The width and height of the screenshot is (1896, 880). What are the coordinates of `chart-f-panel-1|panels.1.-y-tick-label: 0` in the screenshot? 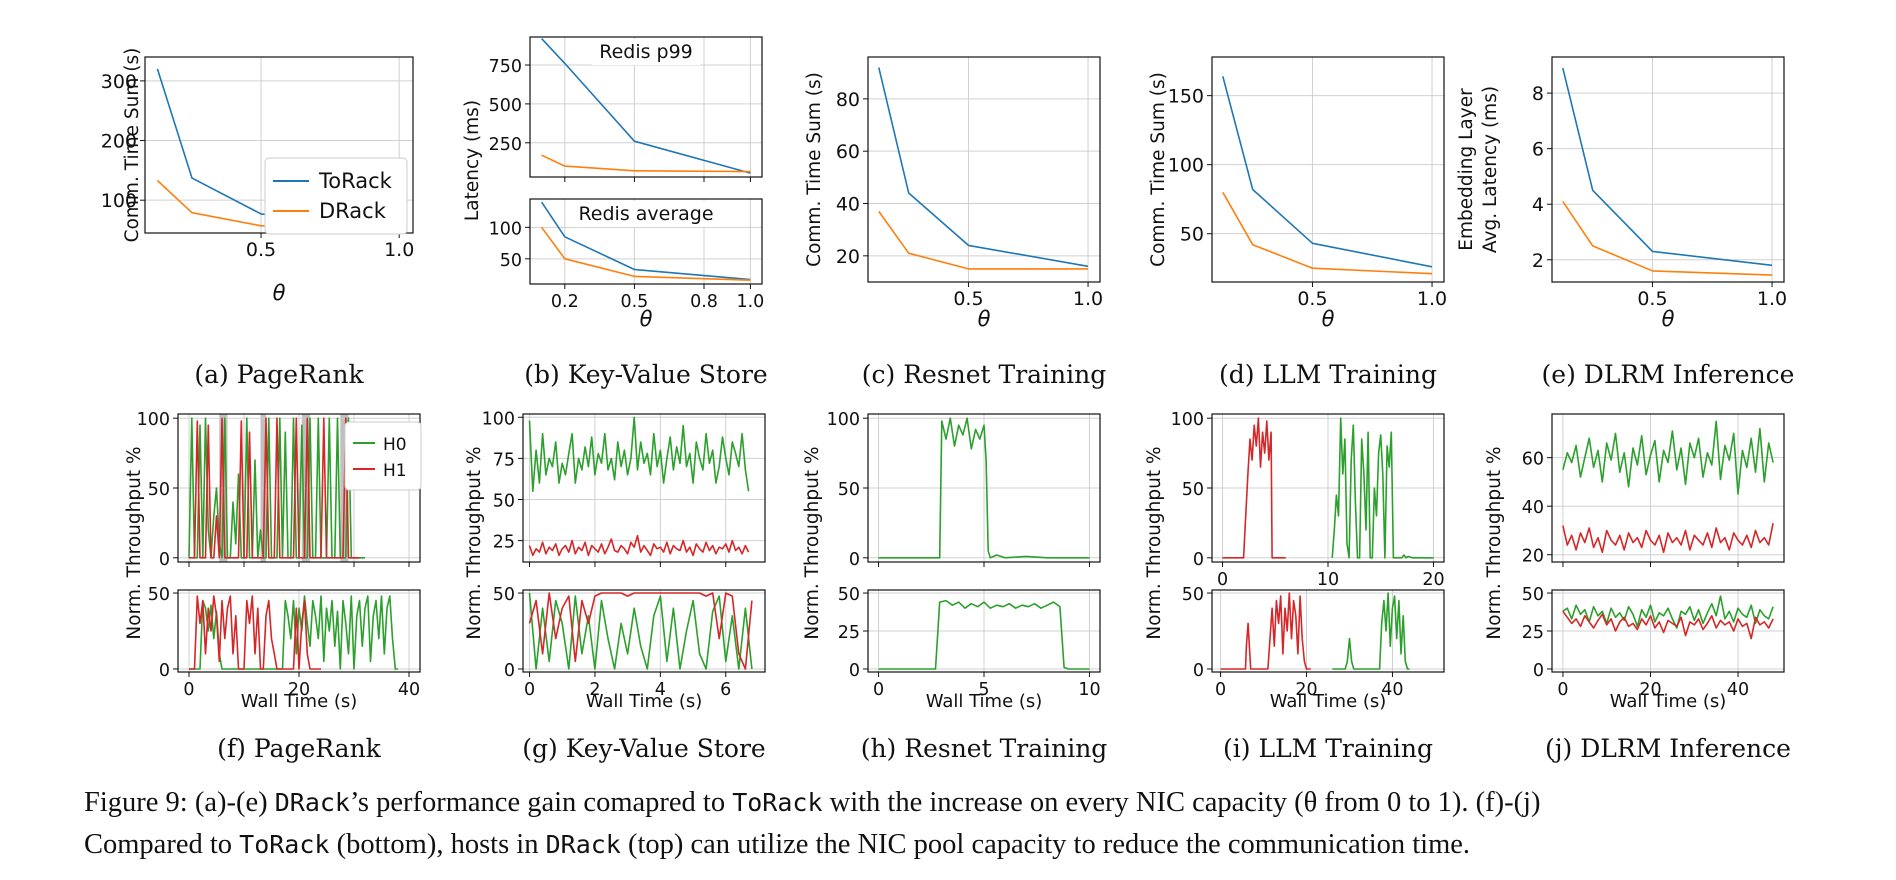 It's located at (164, 671).